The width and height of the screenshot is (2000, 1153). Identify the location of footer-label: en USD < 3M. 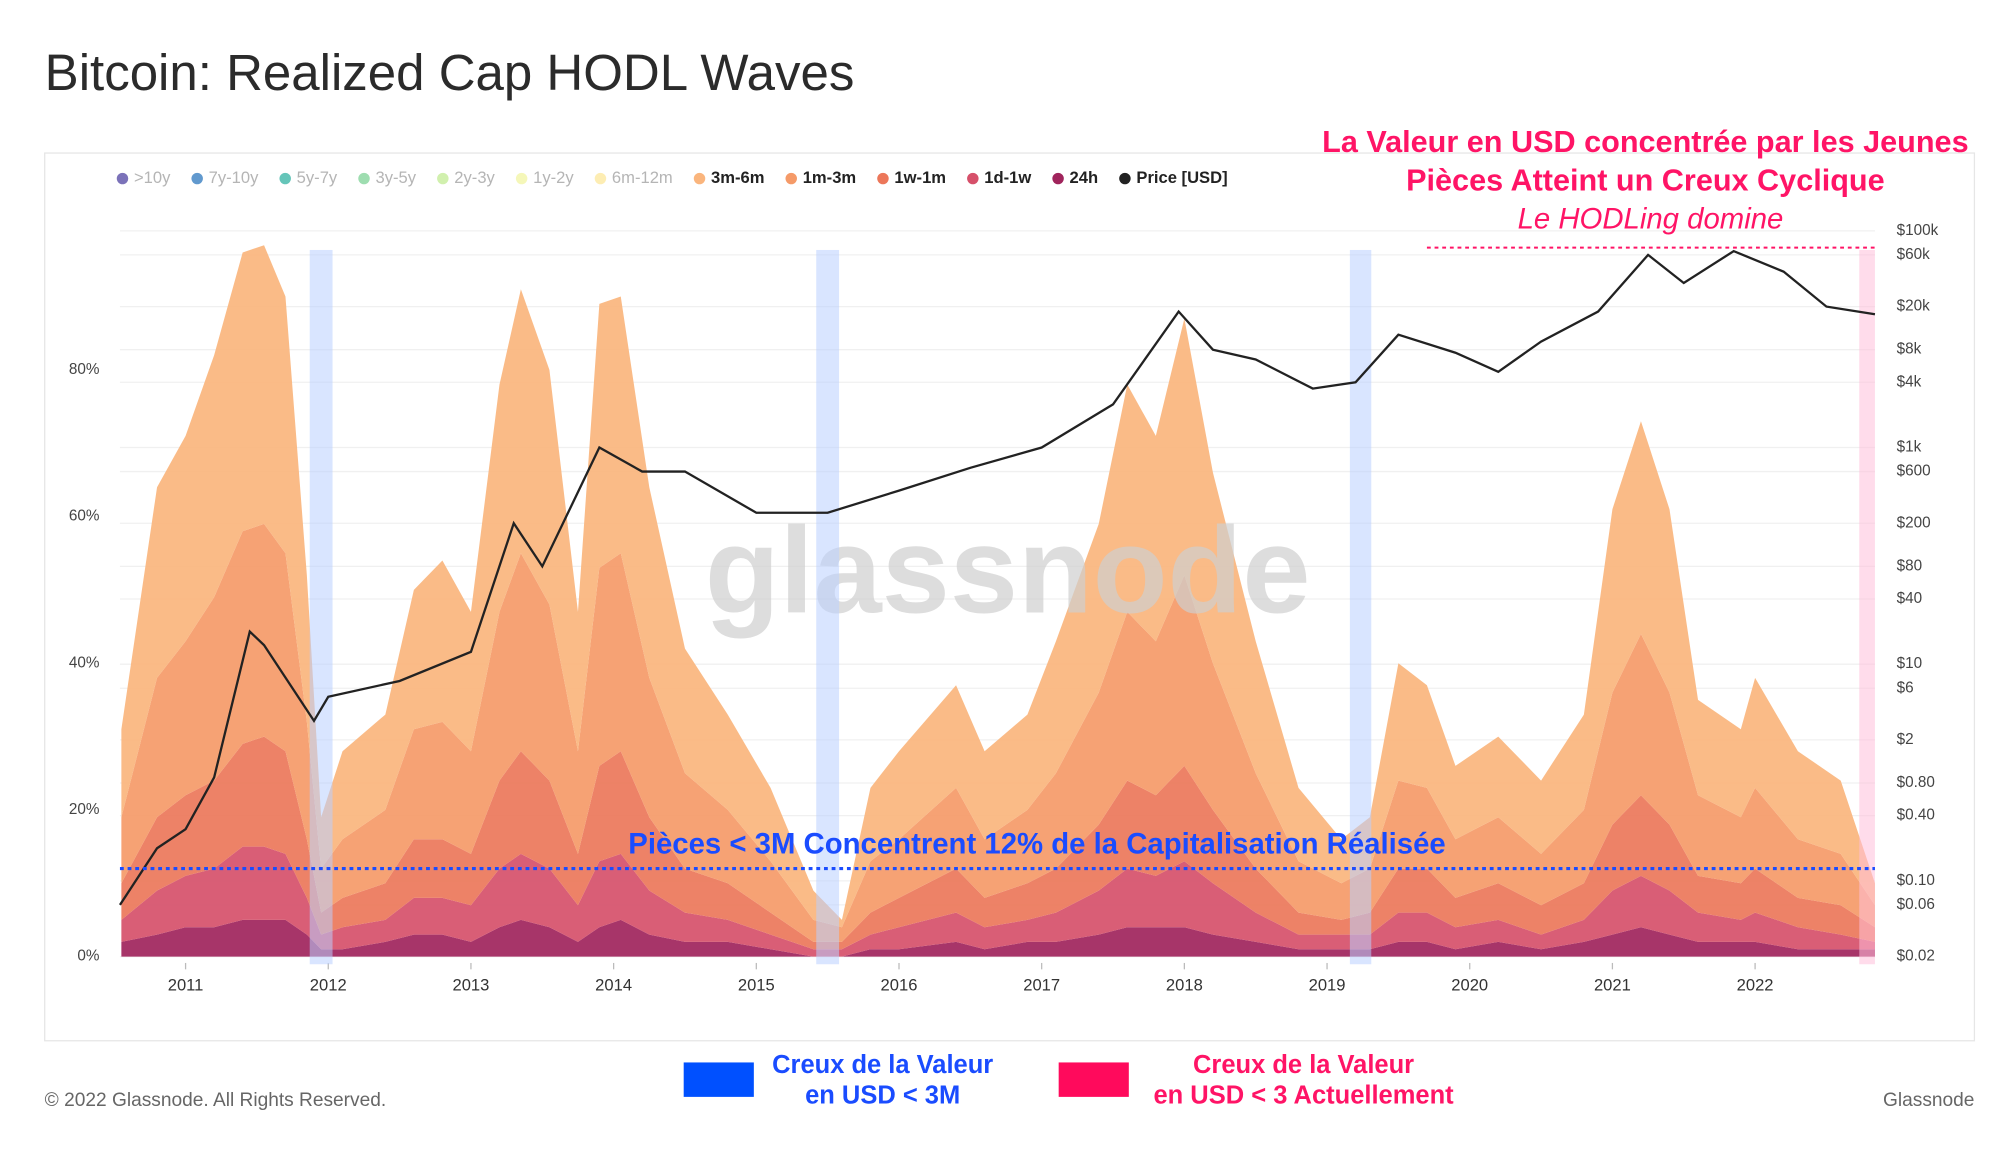
(882, 1096).